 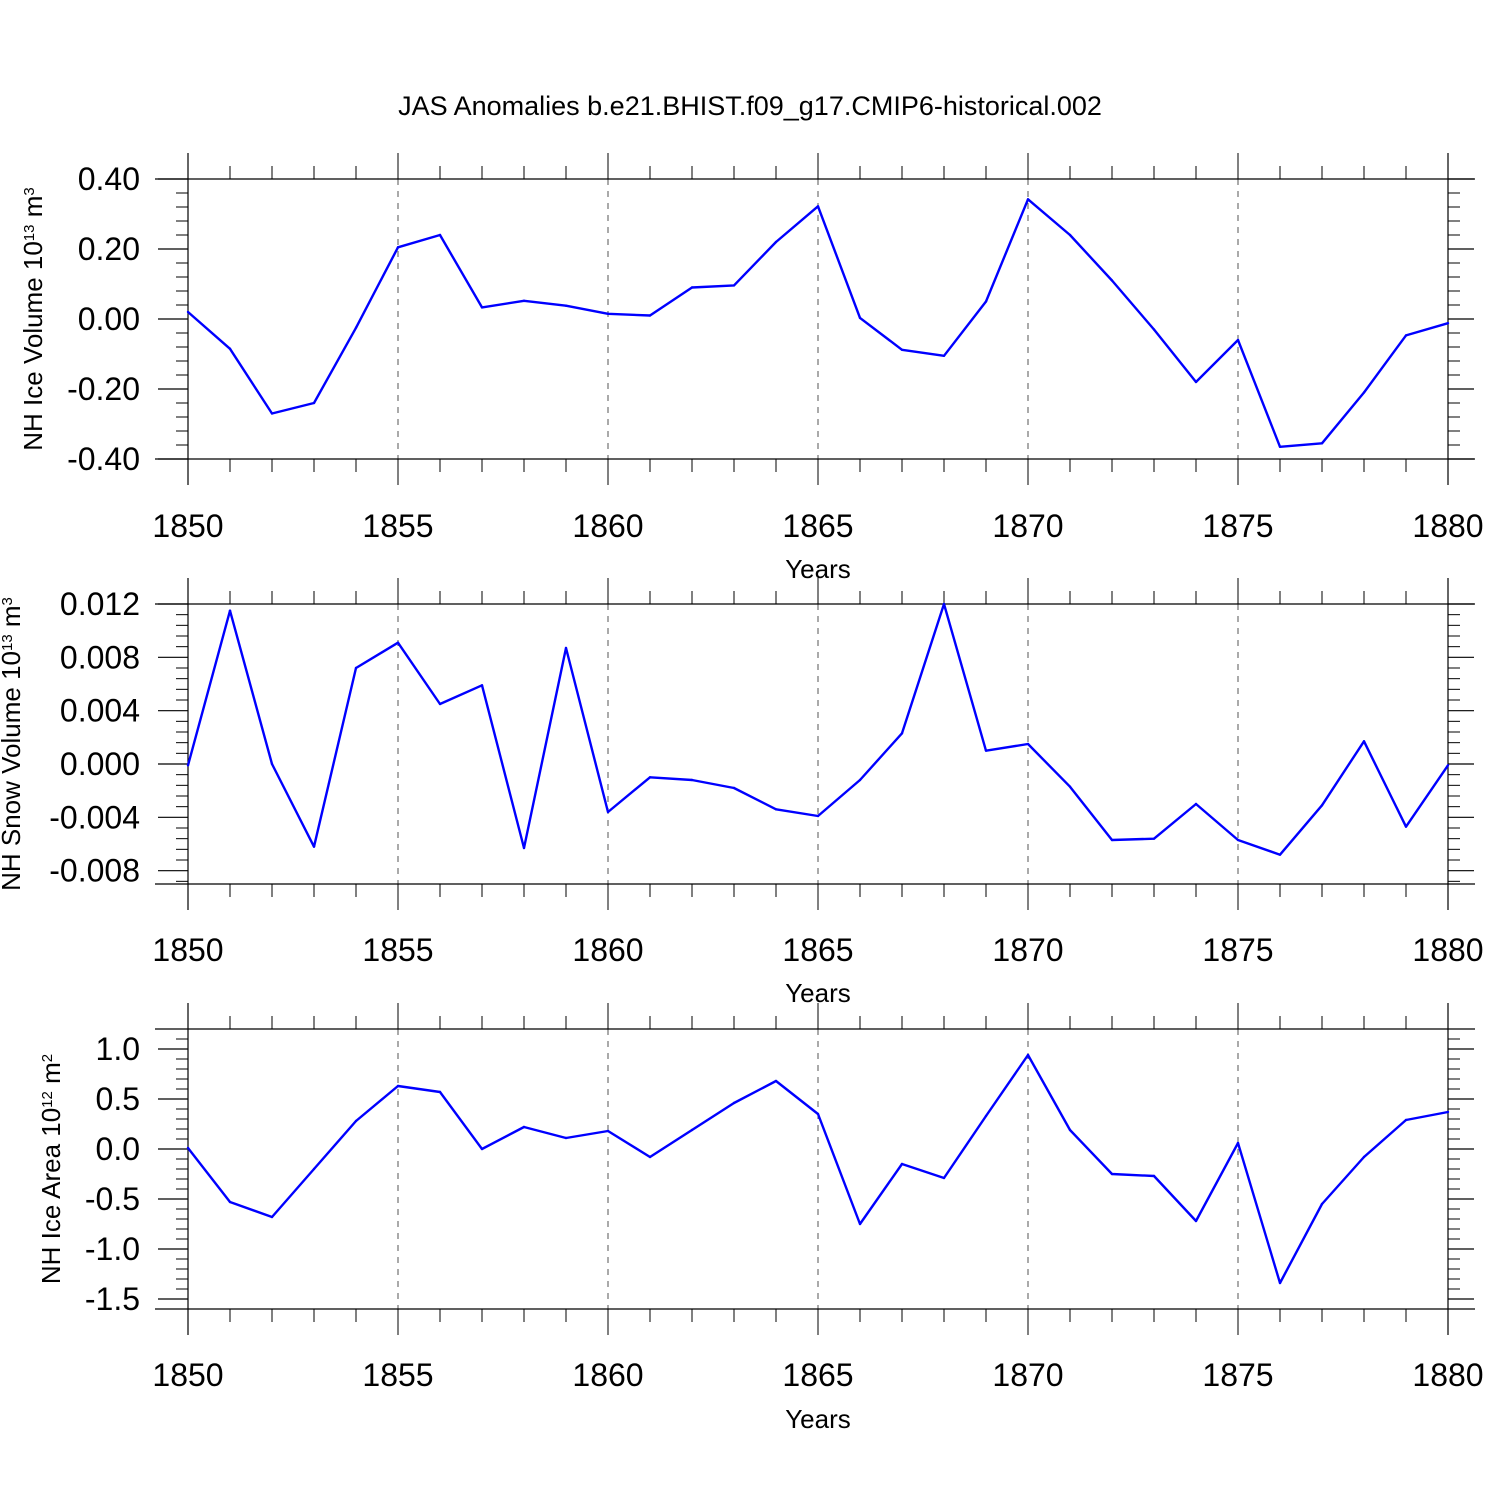 I want to click on y-tick-label: 0.012, so click(x=100, y=604).